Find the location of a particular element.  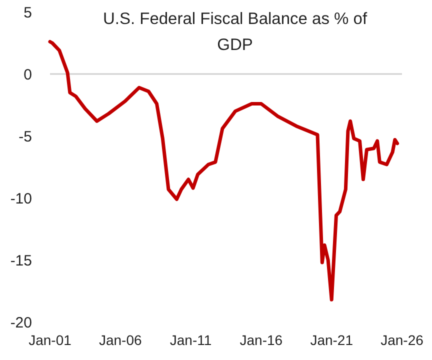

x-tick-label: Jan-01 is located at coordinates (50, 340).